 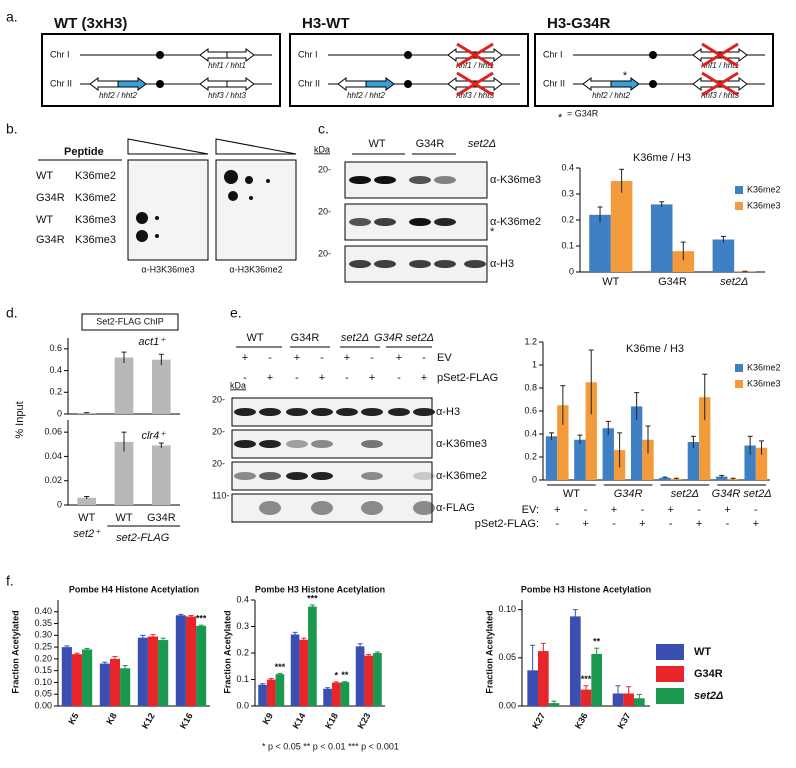 What do you see at coordinates (73, 718) in the screenshot?
I see `x-tick-label: K5` at bounding box center [73, 718].